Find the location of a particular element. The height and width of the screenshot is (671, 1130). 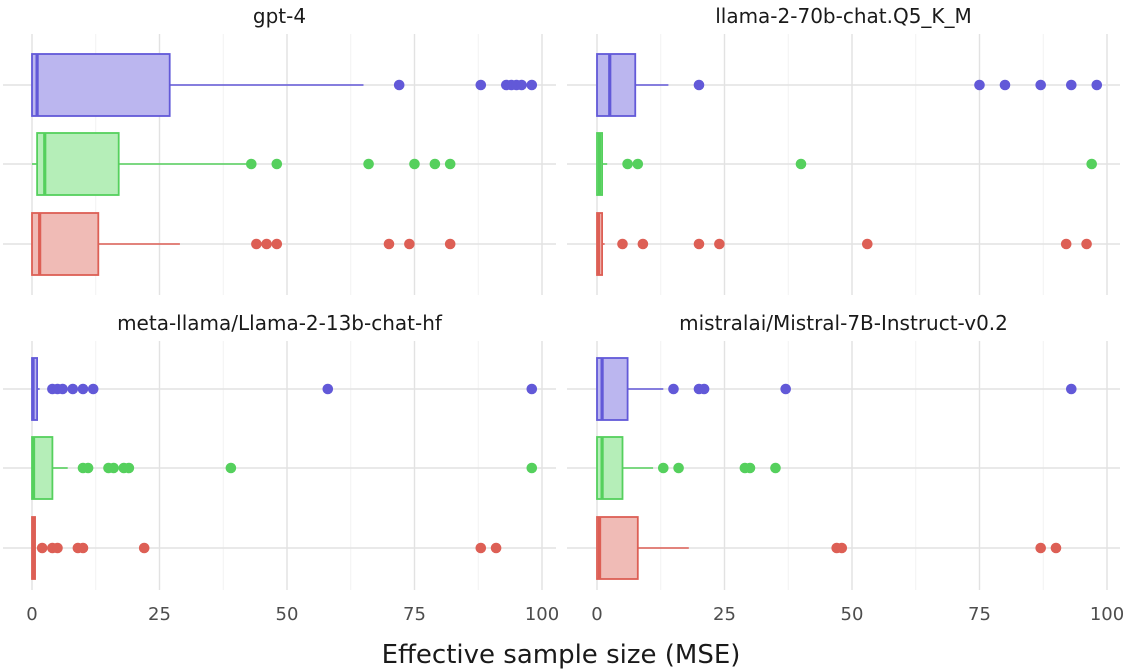

panel-title: llama-2-70b-chat.Q5_K_M is located at coordinates (843, 16).